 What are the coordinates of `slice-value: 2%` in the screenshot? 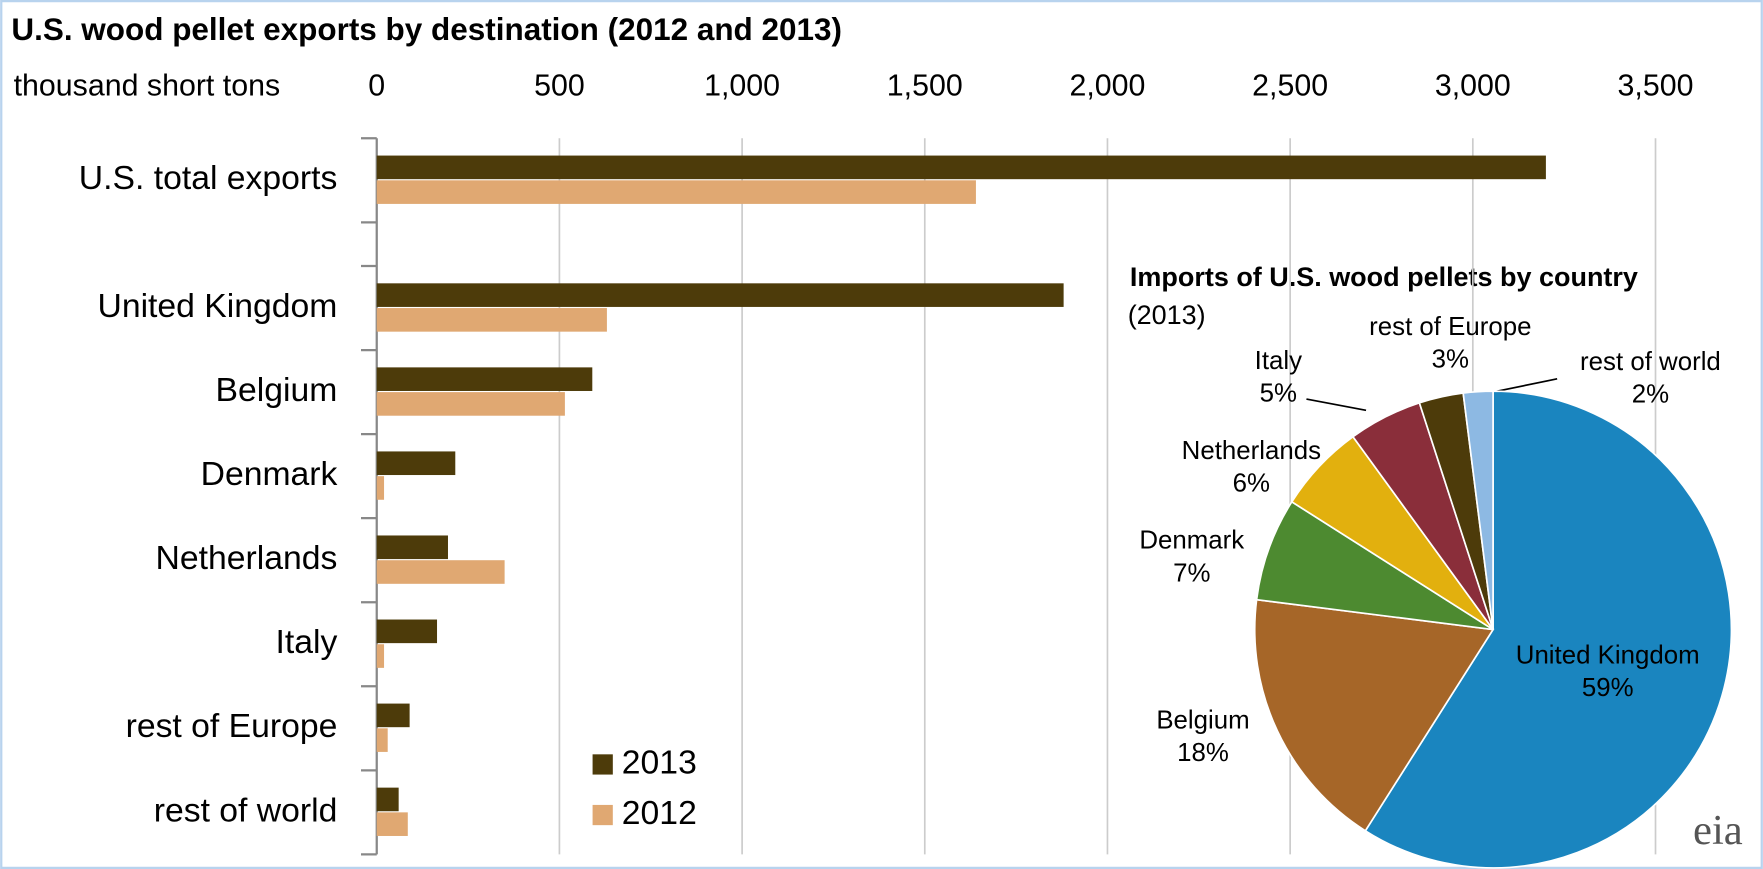 It's located at (1650, 395).